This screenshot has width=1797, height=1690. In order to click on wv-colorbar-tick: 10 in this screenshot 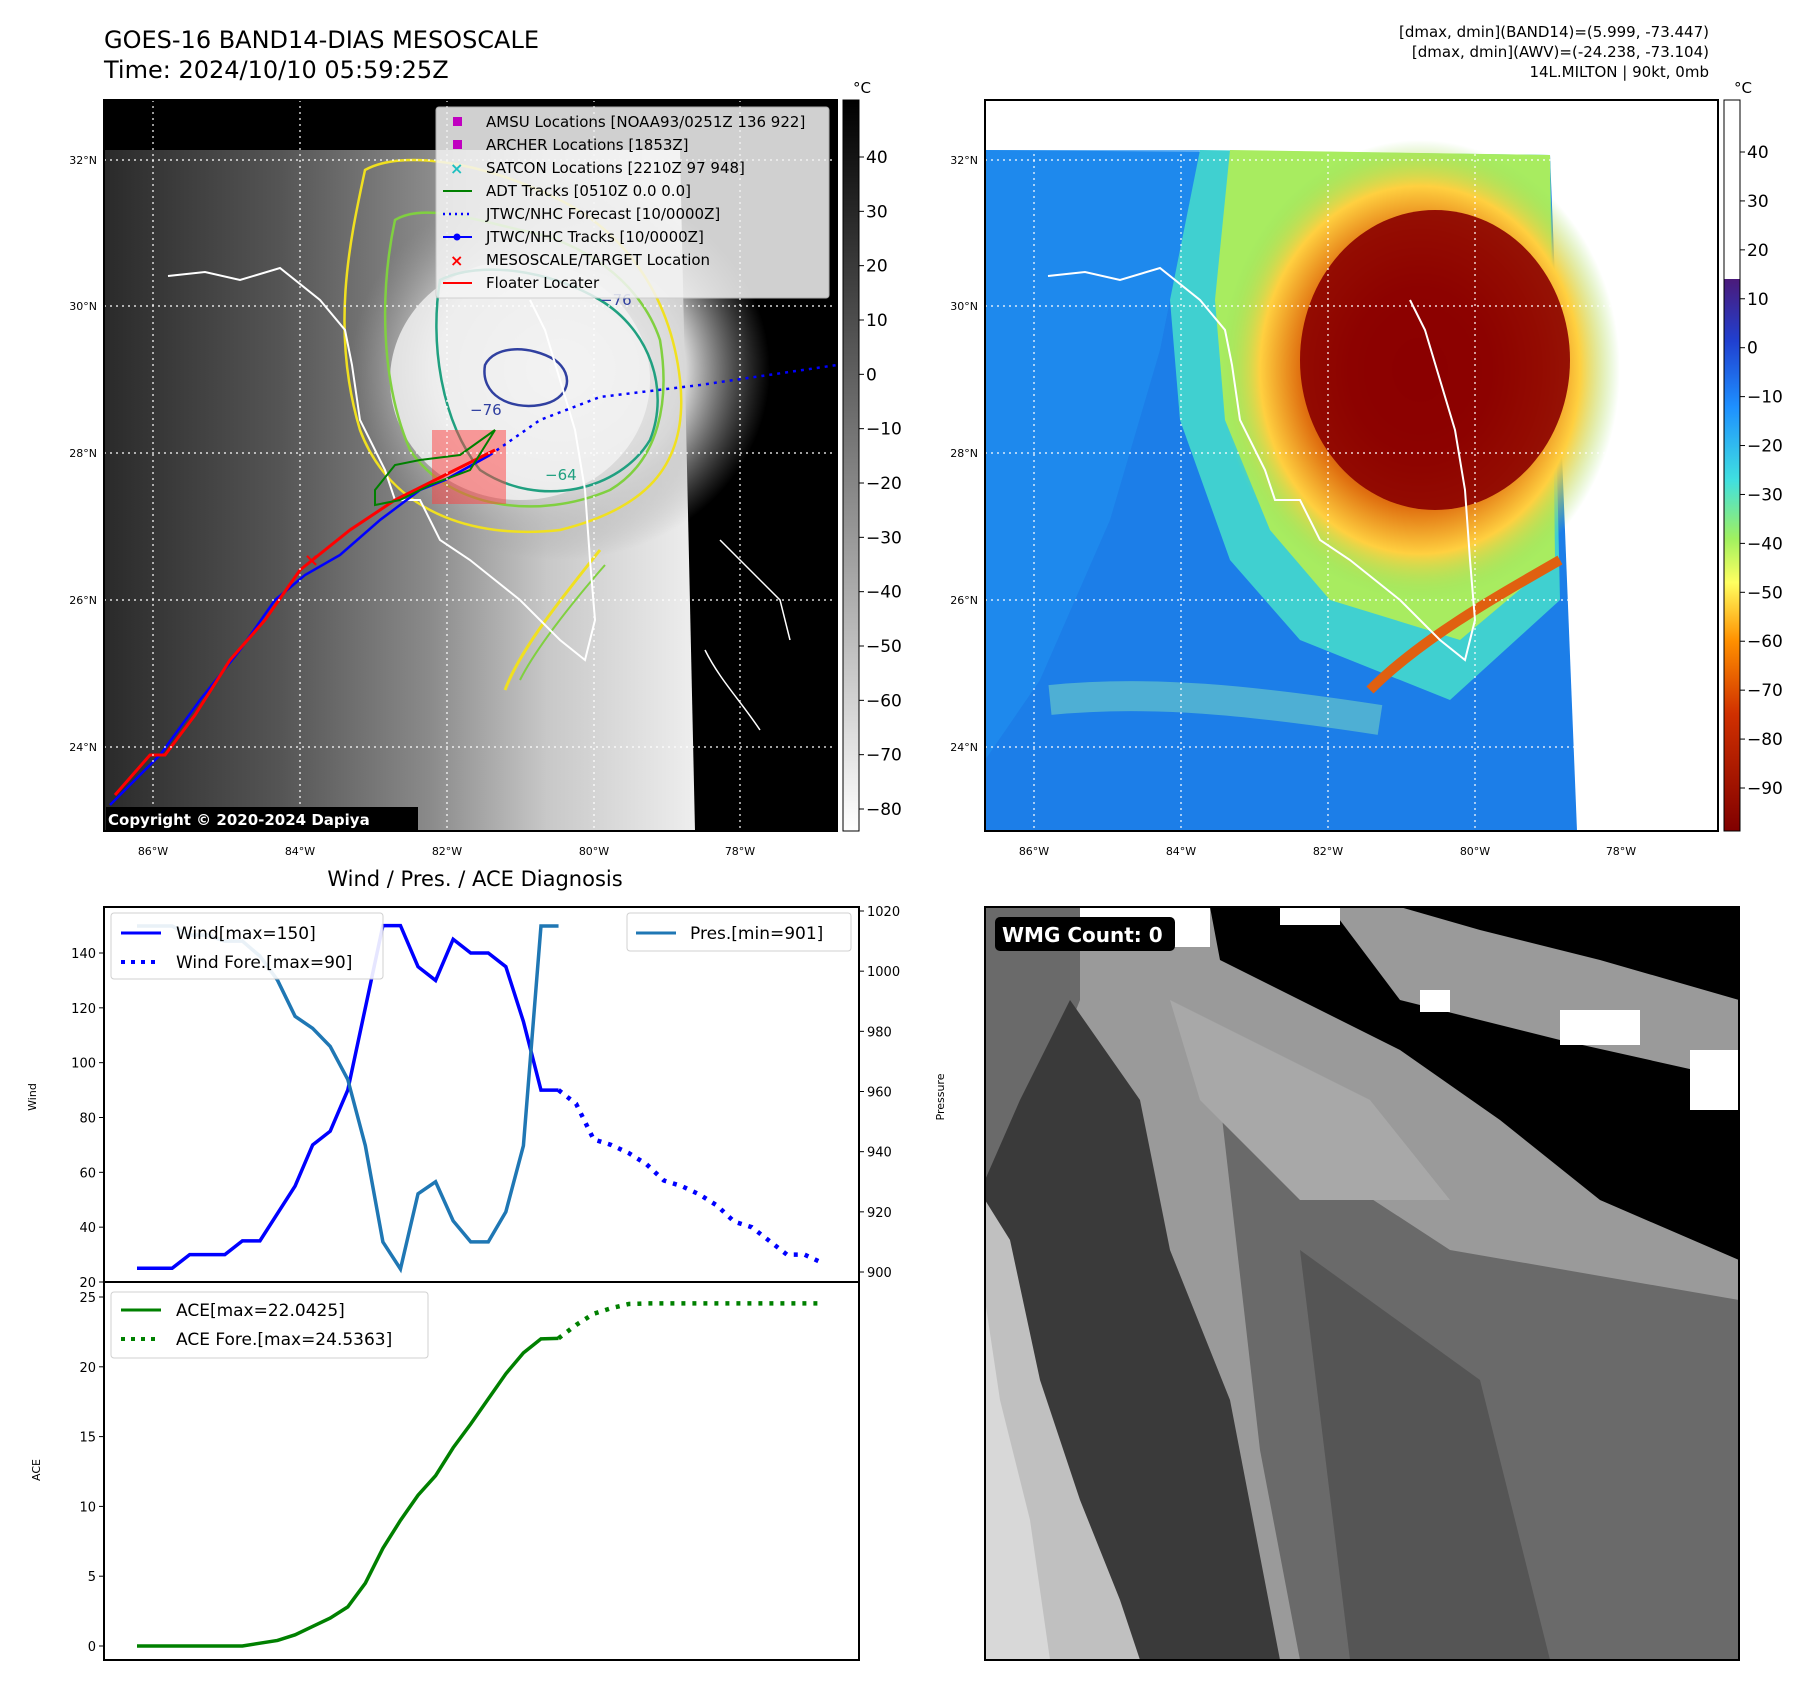, I will do `click(1758, 300)`.